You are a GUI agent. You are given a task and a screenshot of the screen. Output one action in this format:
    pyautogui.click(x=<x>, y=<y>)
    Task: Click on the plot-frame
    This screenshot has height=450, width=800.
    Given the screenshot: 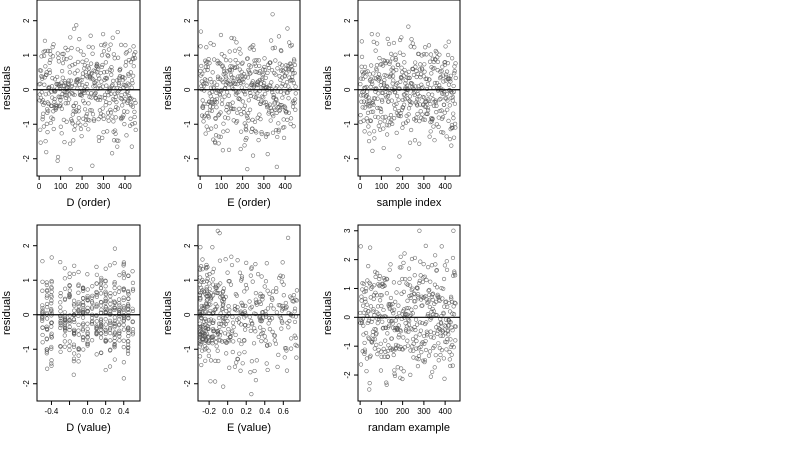 What is the action you would take?
    pyautogui.click(x=409, y=313)
    